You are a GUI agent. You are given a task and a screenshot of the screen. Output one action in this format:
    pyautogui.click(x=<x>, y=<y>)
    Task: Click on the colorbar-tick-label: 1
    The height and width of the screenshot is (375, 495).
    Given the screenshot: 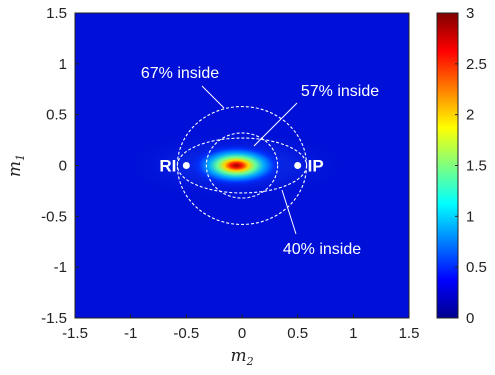 What is the action you would take?
    pyautogui.click(x=470, y=216)
    